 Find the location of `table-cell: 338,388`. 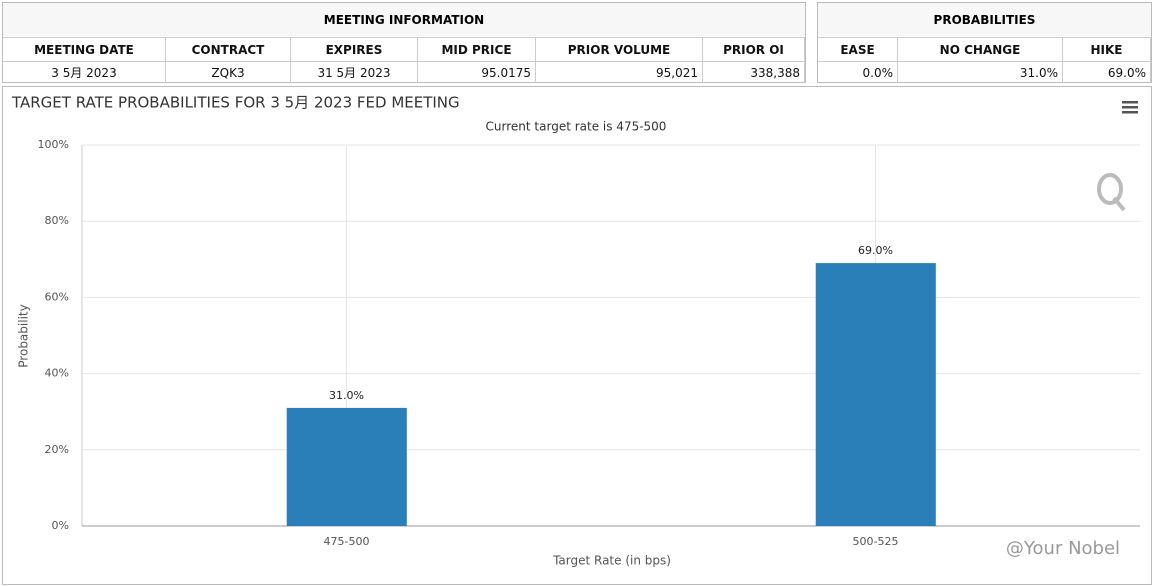

table-cell: 338,388 is located at coordinates (754, 72).